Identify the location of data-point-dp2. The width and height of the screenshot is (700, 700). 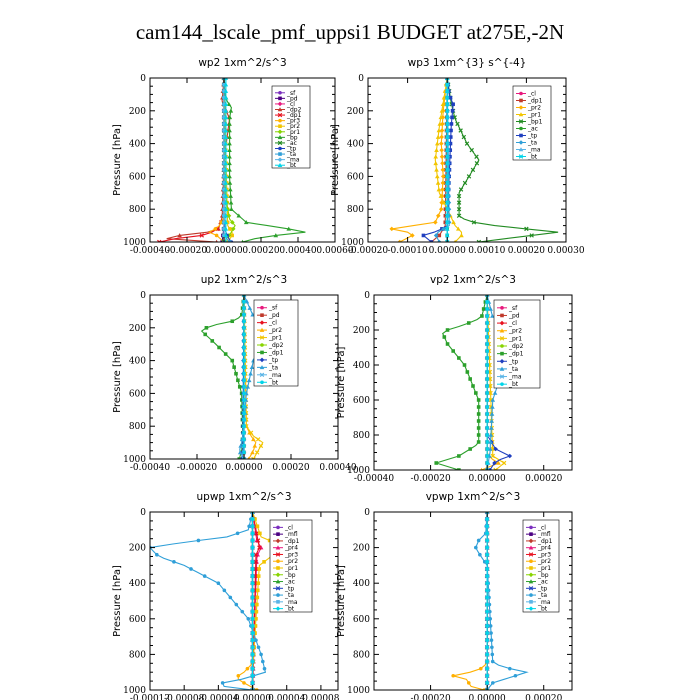
(216, 240).